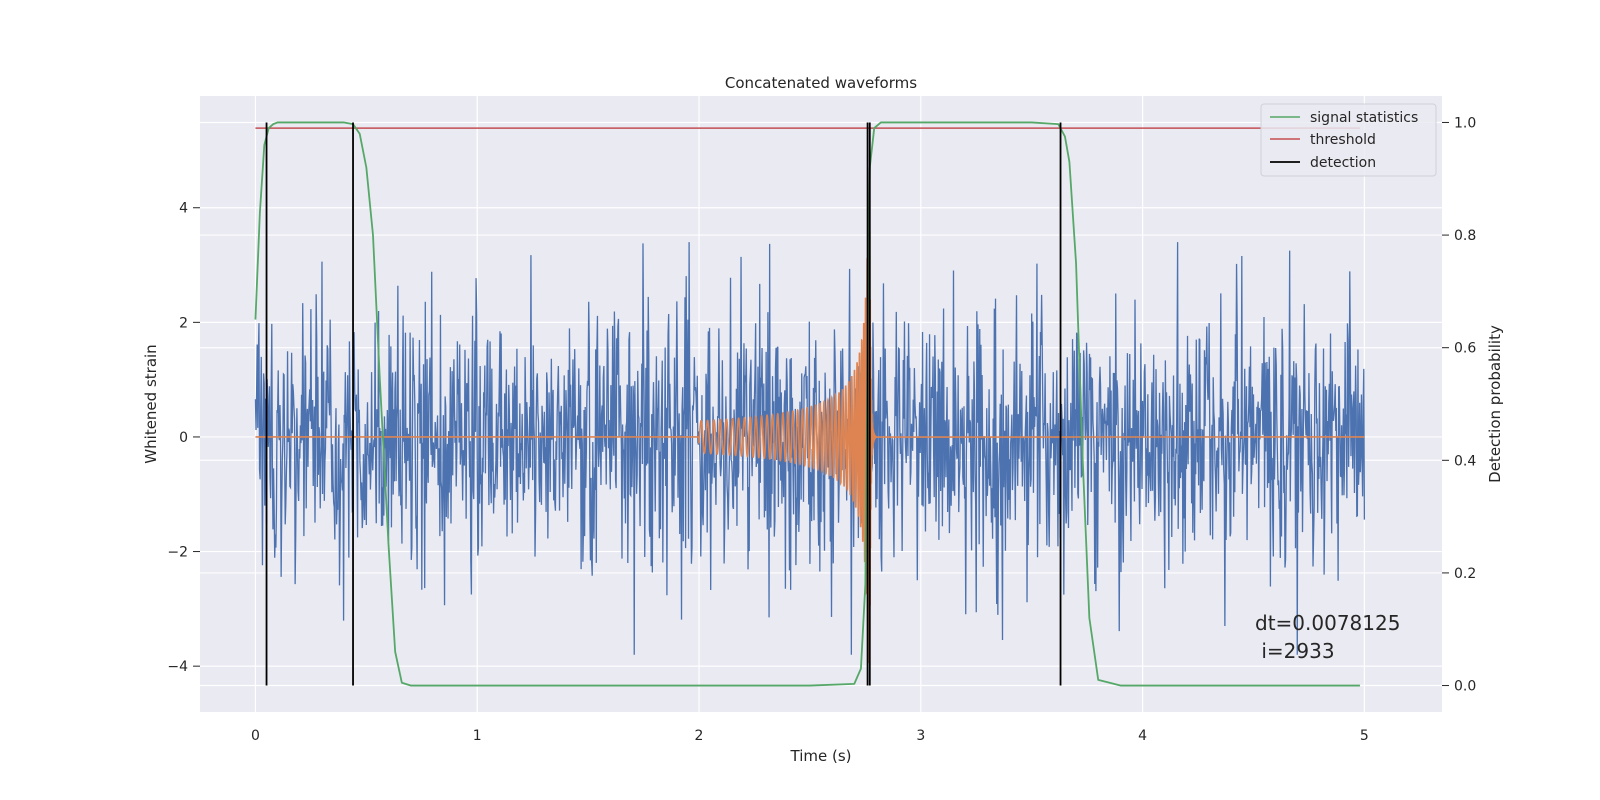 The height and width of the screenshot is (800, 1600). I want to click on y-tick-label: 0, so click(183, 438).